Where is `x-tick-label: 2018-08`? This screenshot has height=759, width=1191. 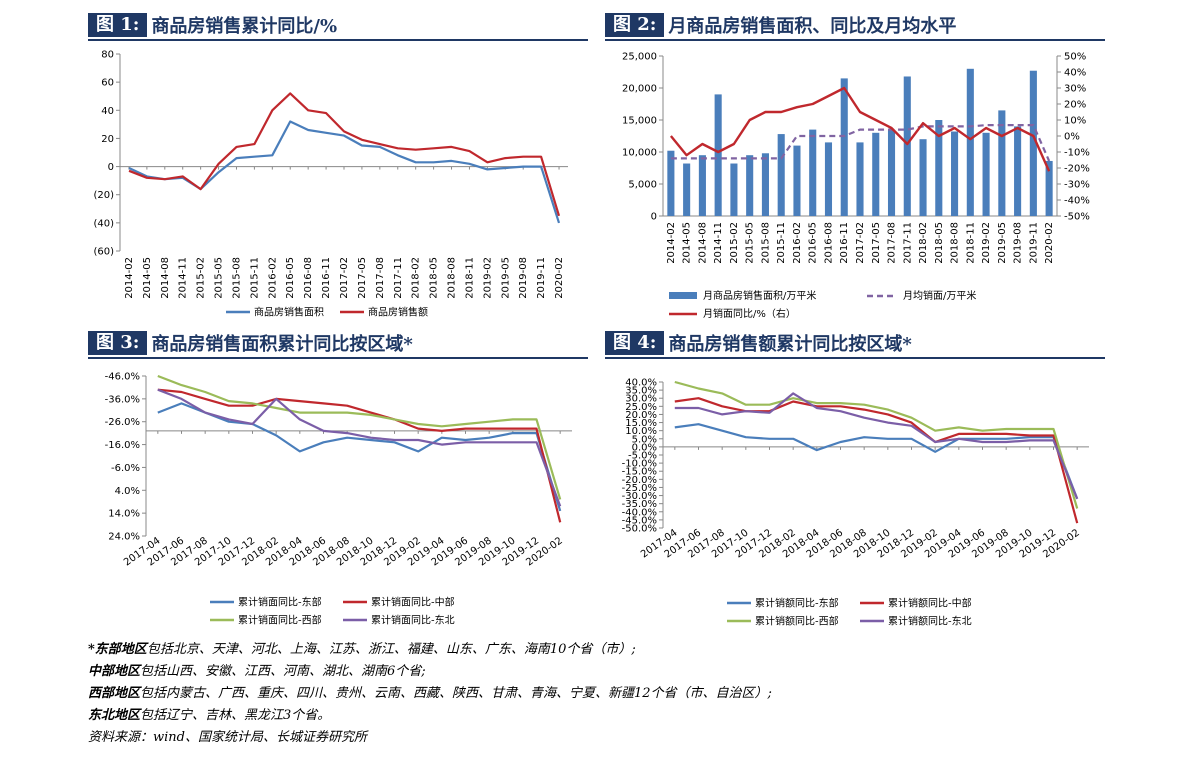
x-tick-label: 2018-08 is located at coordinates (452, 278).